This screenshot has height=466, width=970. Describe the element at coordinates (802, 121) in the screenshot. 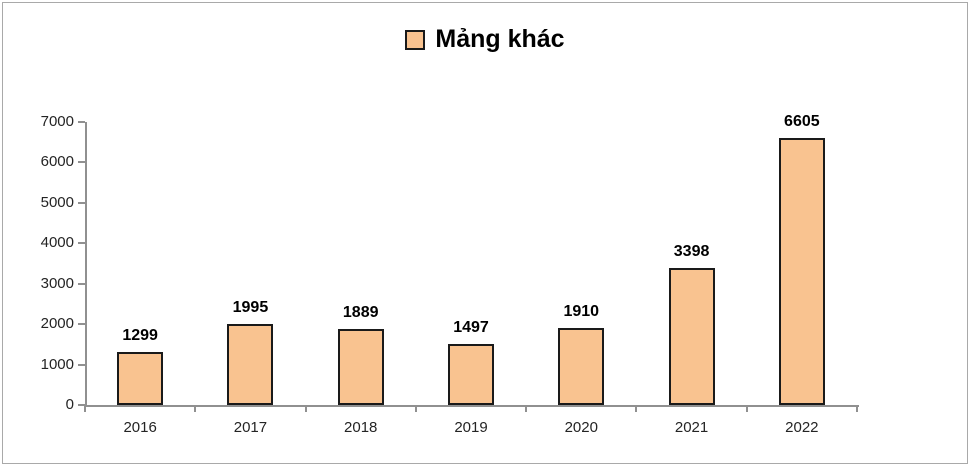

I see `bar-value-label: 6605` at that location.